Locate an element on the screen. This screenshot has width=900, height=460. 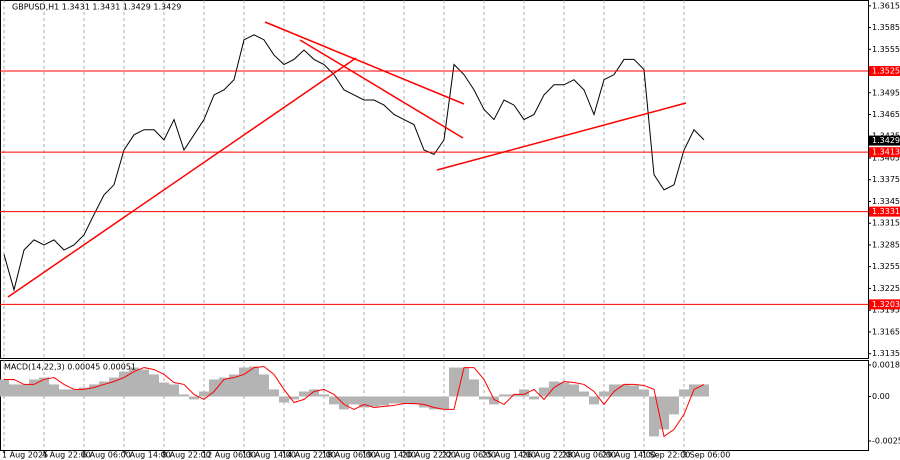
level-label: 1.3331 is located at coordinates (886, 211).